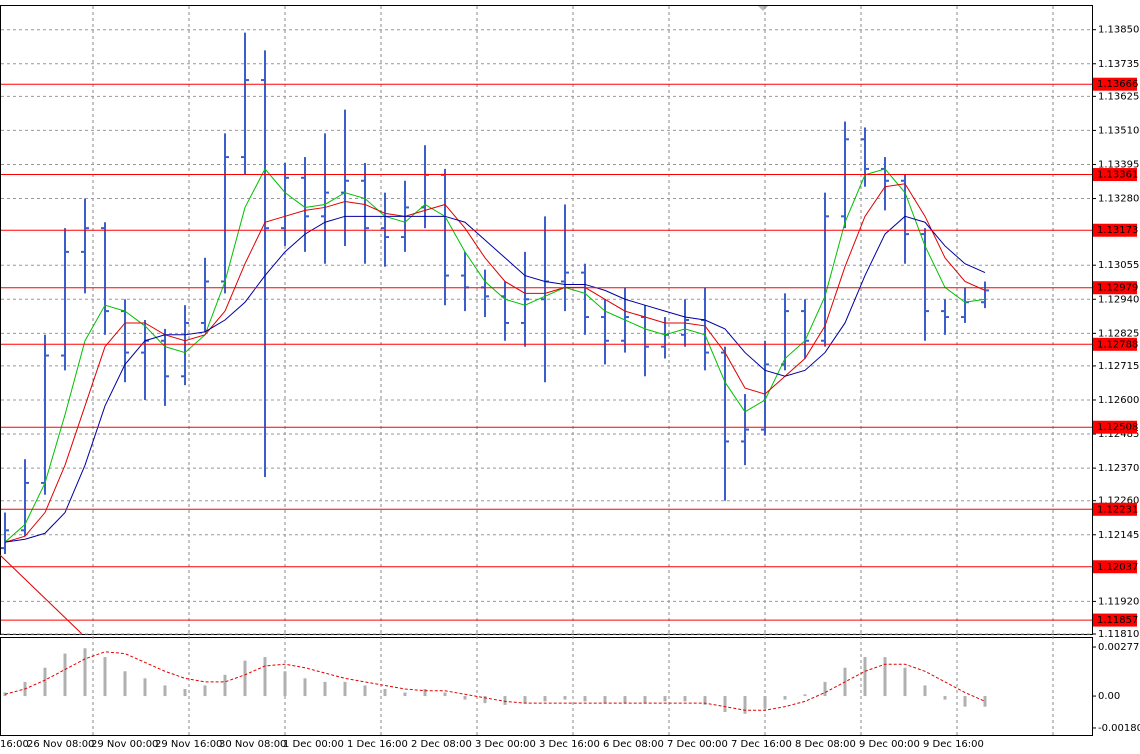  What do you see at coordinates (1118, 96) in the screenshot?
I see `y-tick-label: 1.13625` at bounding box center [1118, 96].